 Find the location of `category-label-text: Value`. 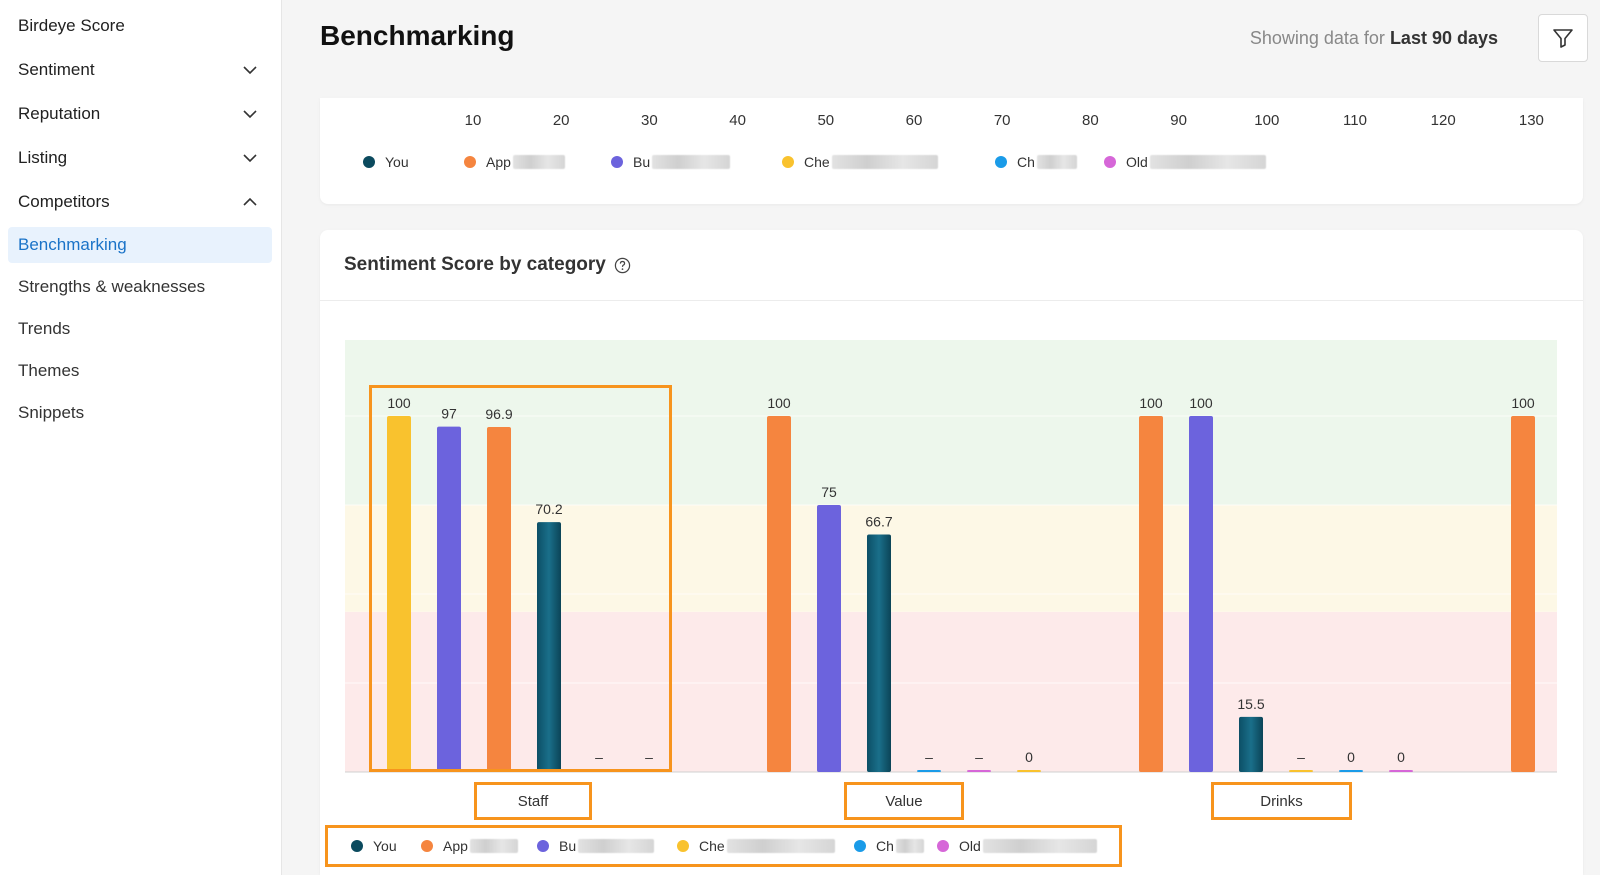

category-label-text: Value is located at coordinates (904, 801).